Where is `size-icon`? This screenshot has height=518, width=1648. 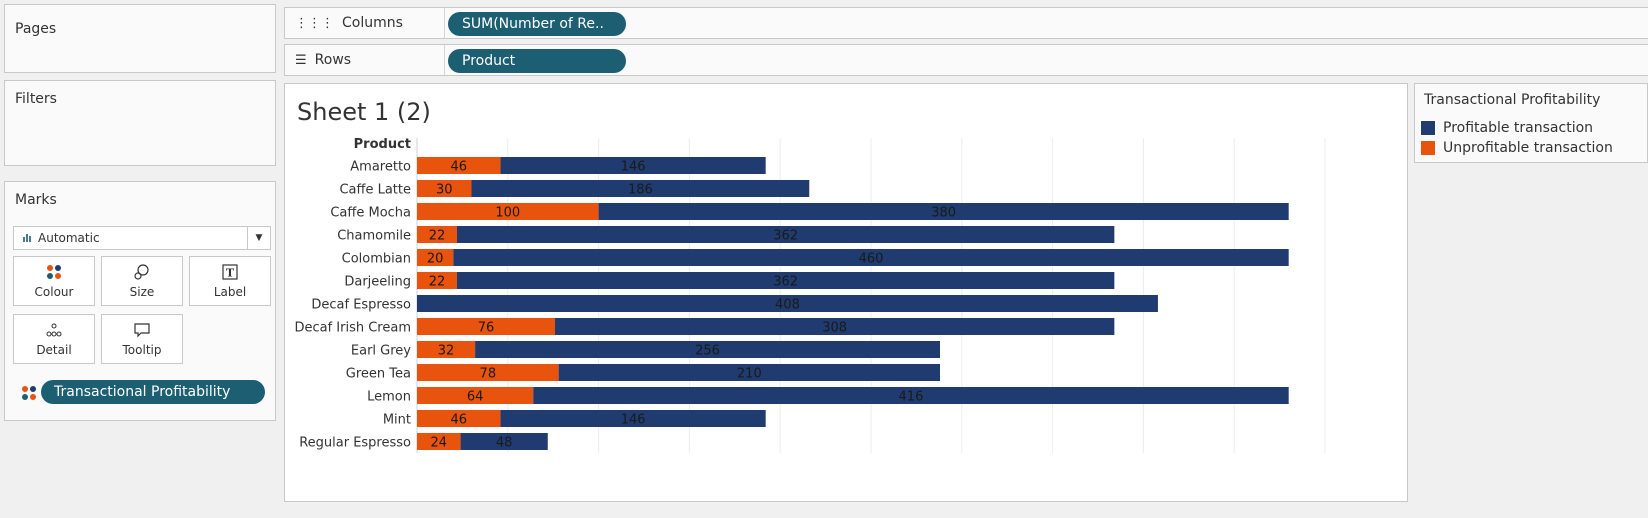 size-icon is located at coordinates (141, 272).